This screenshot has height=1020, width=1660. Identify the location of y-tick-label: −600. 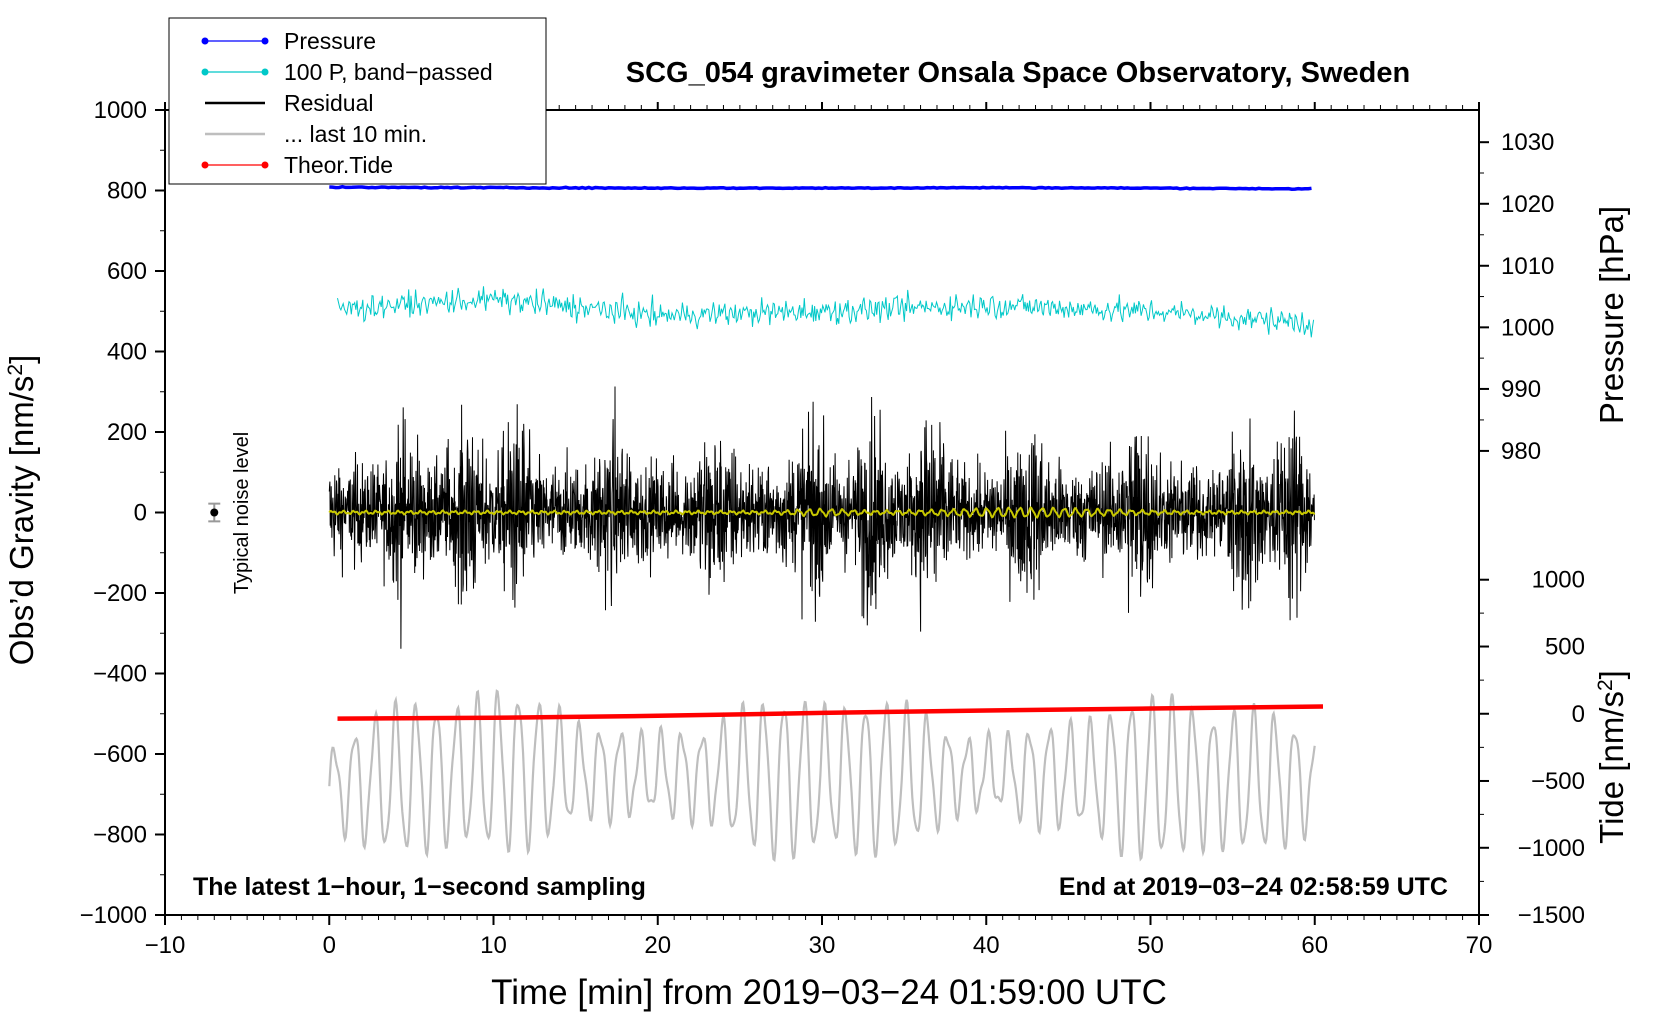
(120, 754).